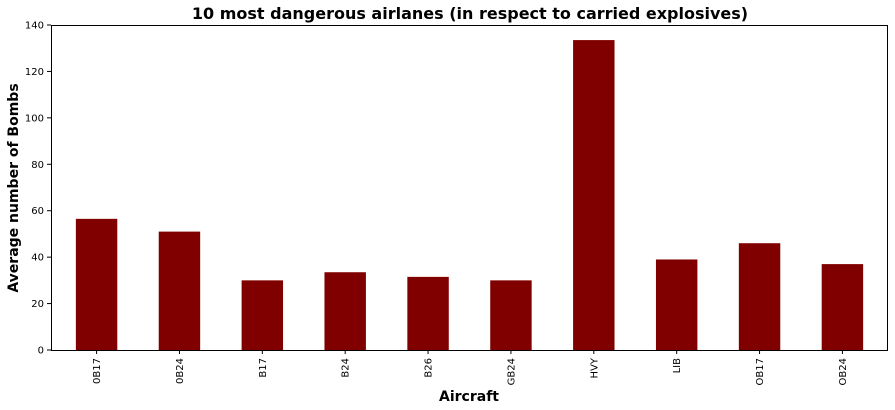  I want to click on bar-ob24, so click(842, 307).